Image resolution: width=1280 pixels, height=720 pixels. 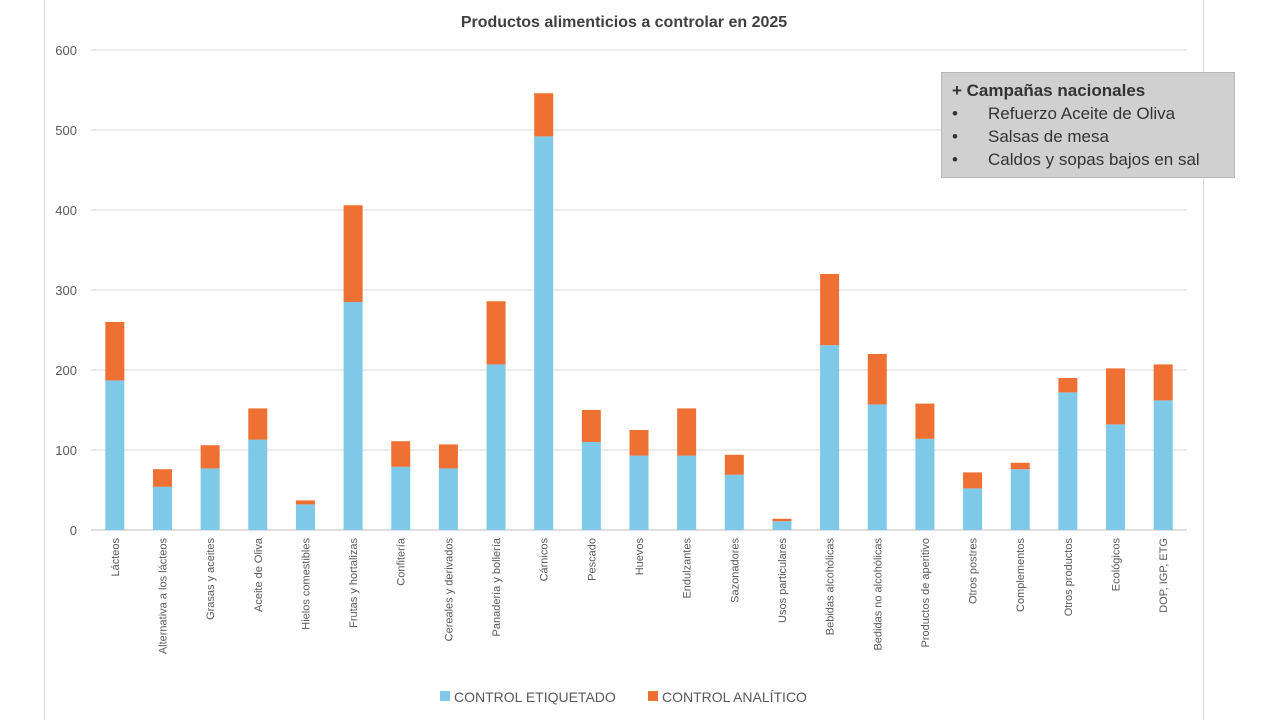 What do you see at coordinates (354, 583) in the screenshot?
I see `x-tick-label: Frutas y hortalizas` at bounding box center [354, 583].